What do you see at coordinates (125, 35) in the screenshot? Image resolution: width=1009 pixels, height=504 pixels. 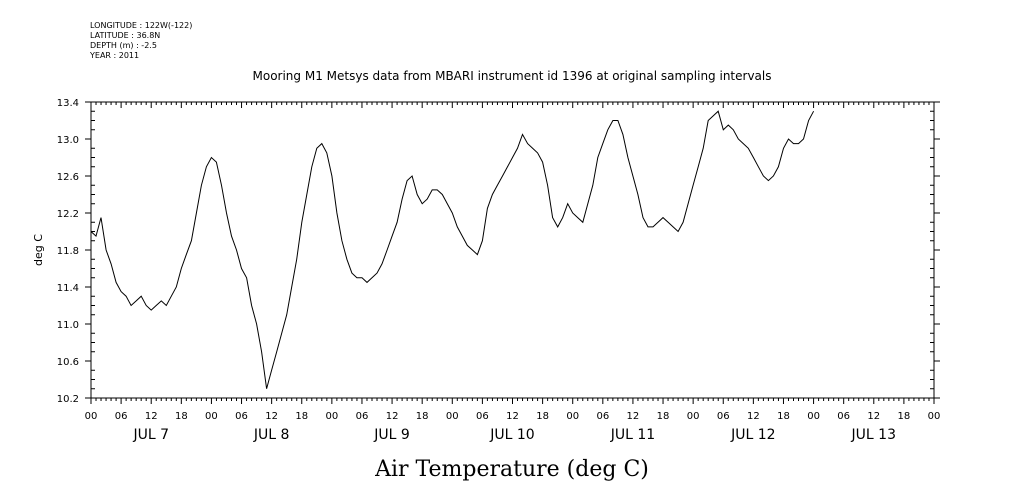 I see `meta-latitude: LATITUDE : 36.8N` at bounding box center [125, 35].